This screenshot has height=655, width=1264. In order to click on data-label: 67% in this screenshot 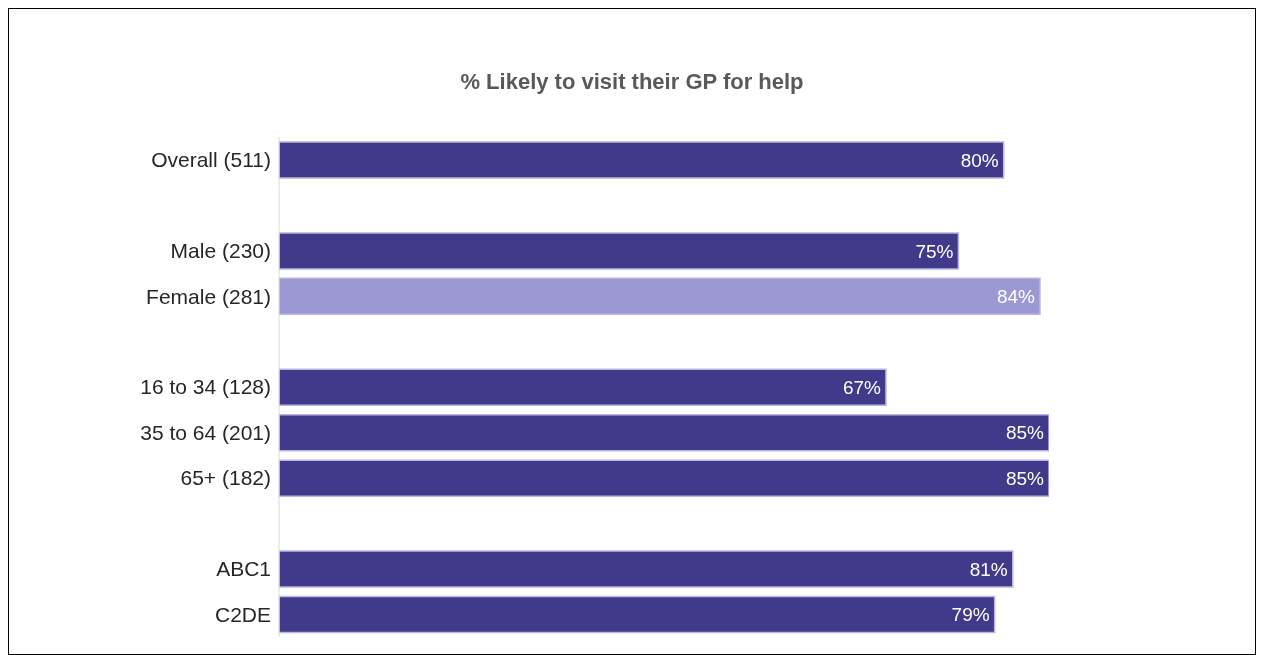, I will do `click(862, 388)`.